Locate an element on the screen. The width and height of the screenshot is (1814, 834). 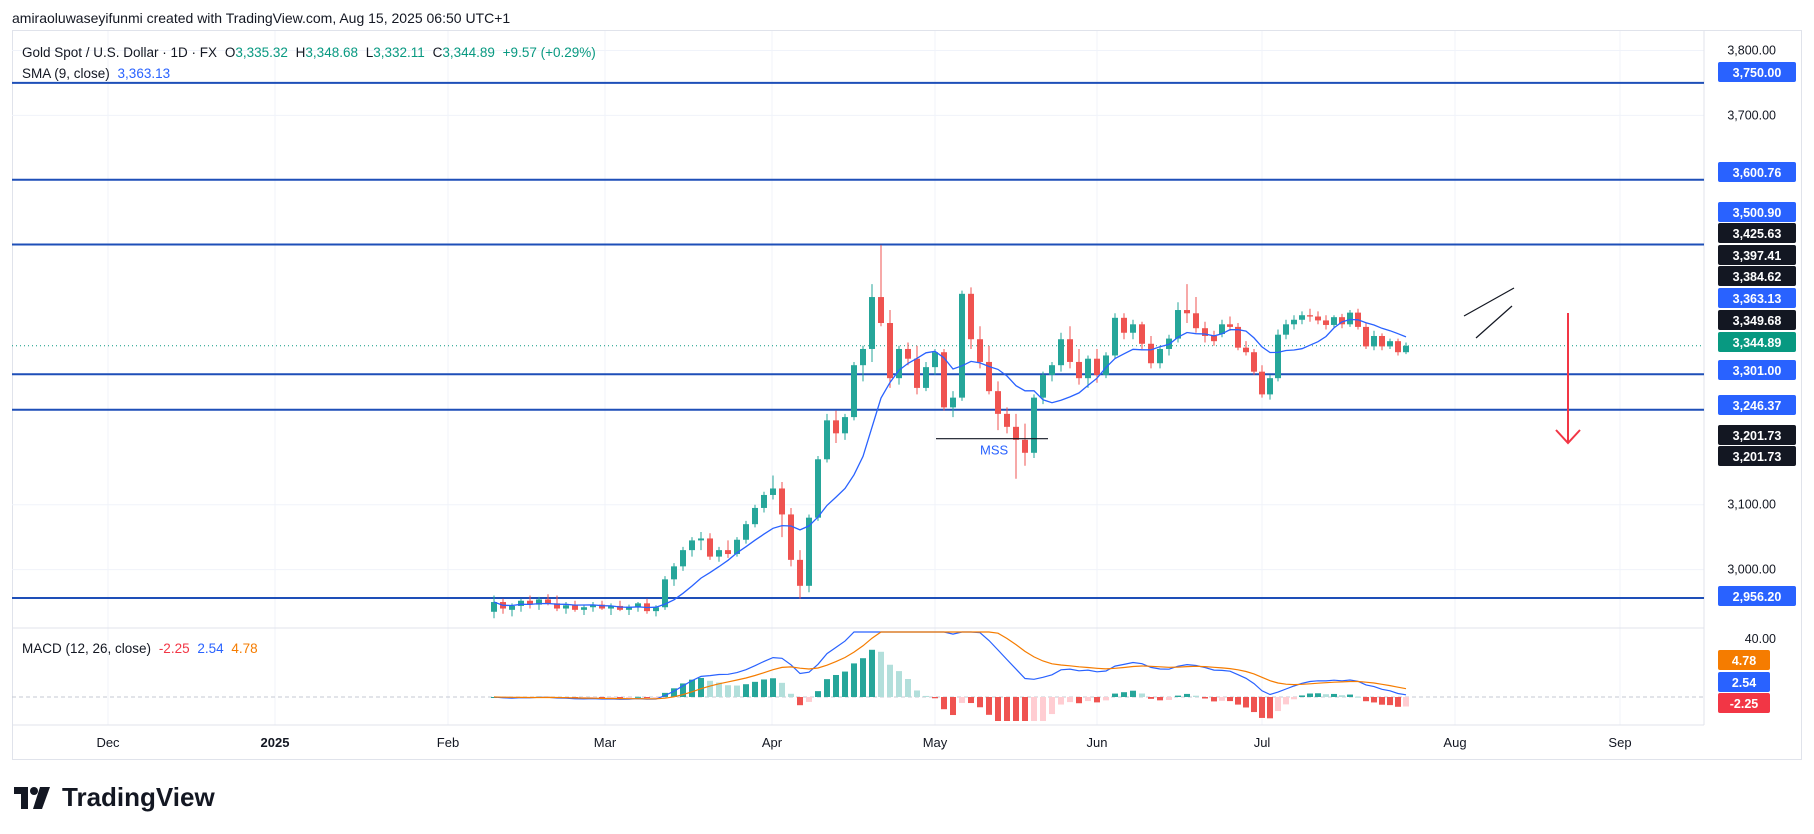
macd-tag-bg is located at coordinates (1744, 660).